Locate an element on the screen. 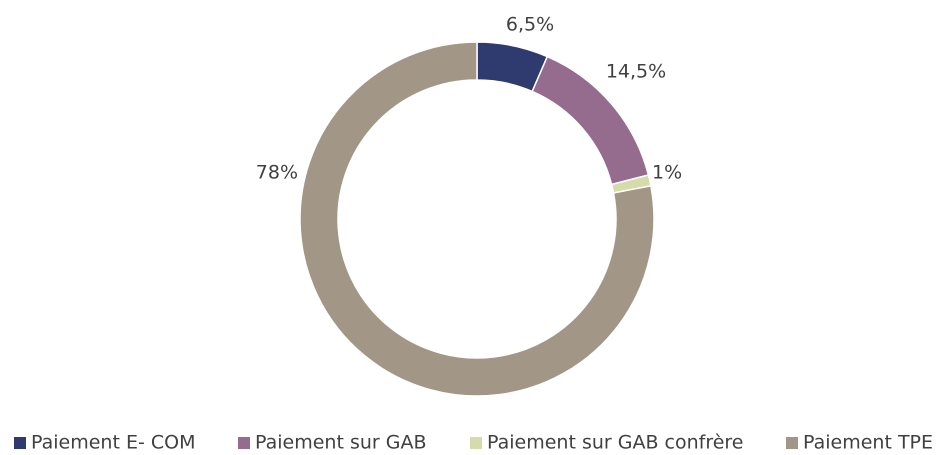  legend-label: Paiement E- COM is located at coordinates (113, 443).